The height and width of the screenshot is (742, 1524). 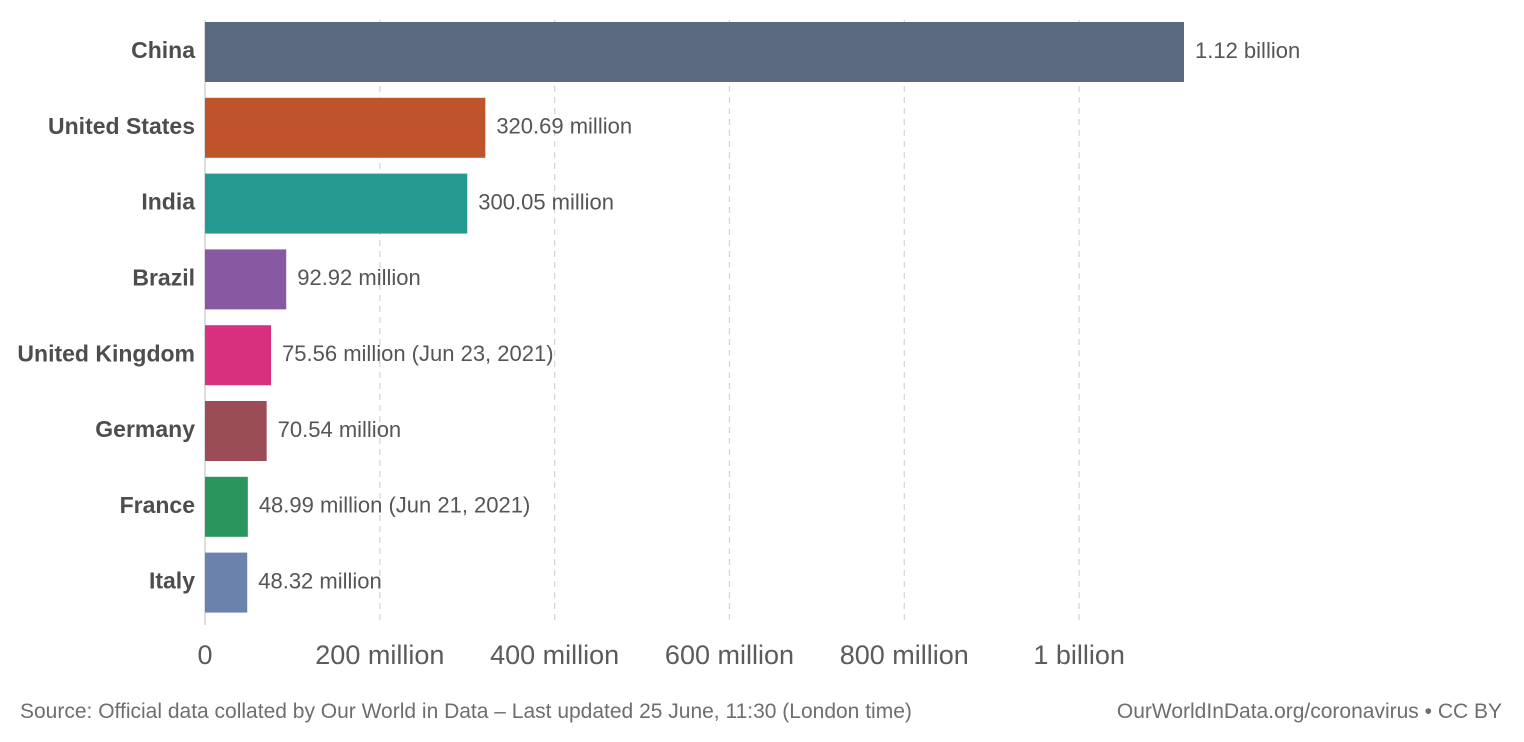 I want to click on x-tick-label: 0, so click(x=204, y=655).